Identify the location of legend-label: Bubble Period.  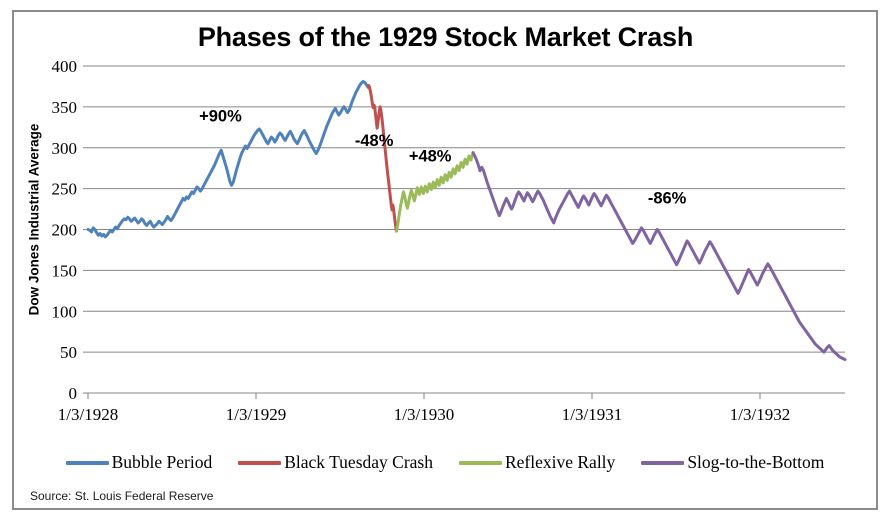
(162, 462).